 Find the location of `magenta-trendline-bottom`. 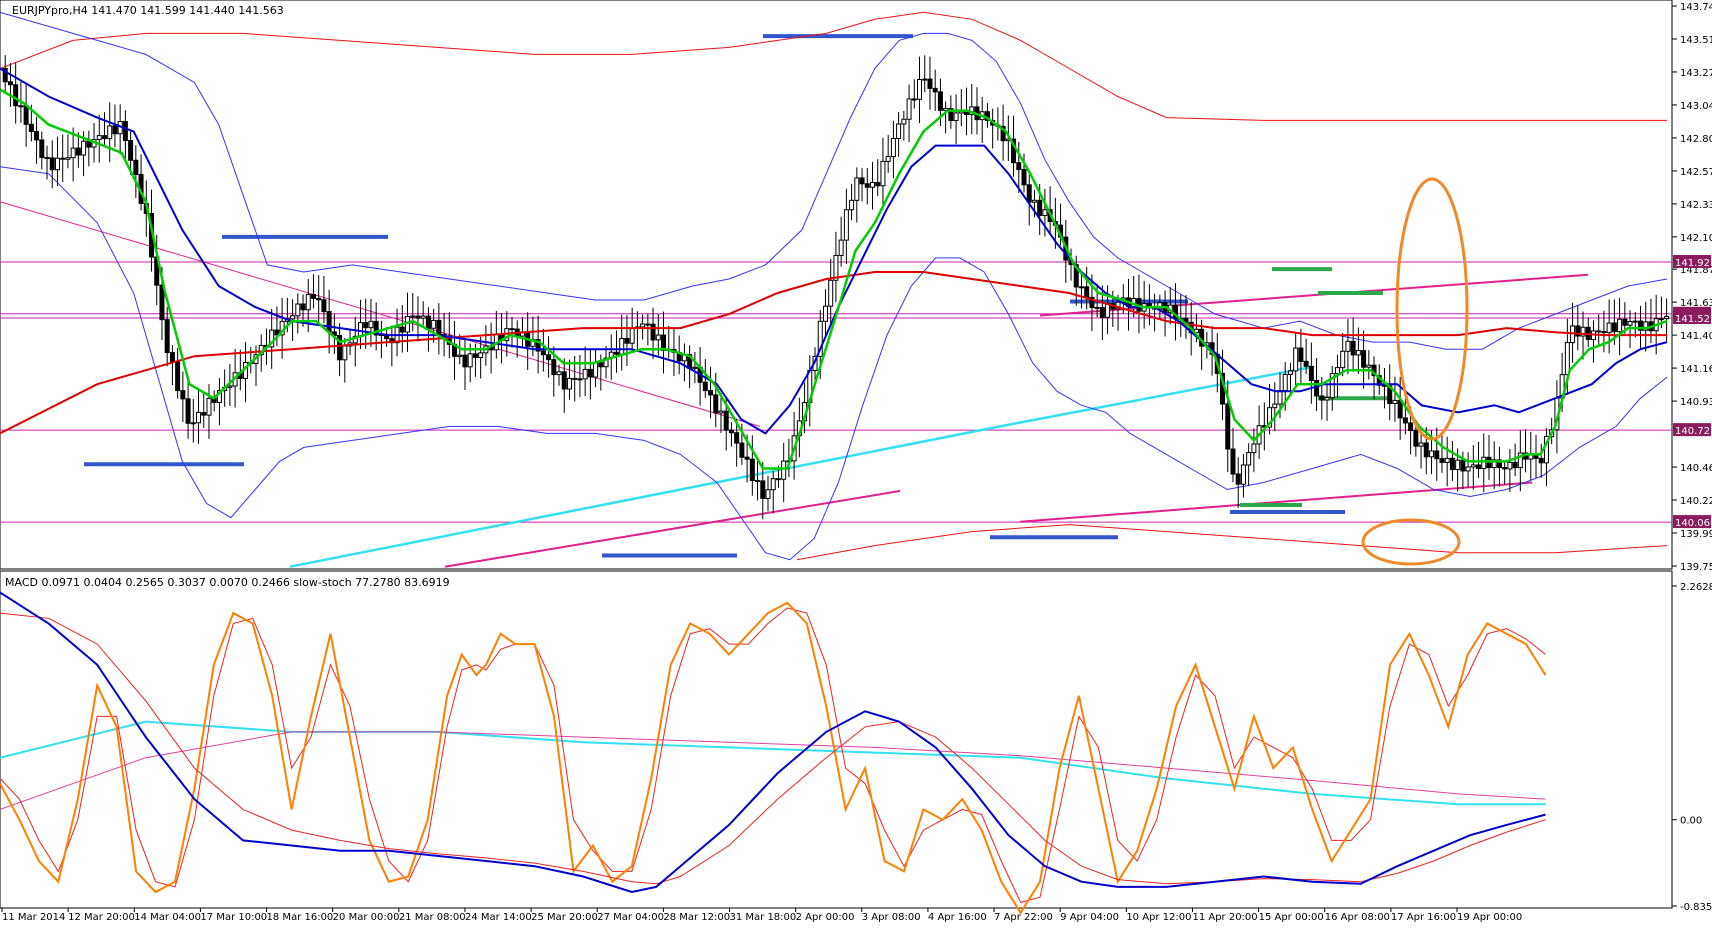

magenta-trendline-bottom is located at coordinates (1276, 502).